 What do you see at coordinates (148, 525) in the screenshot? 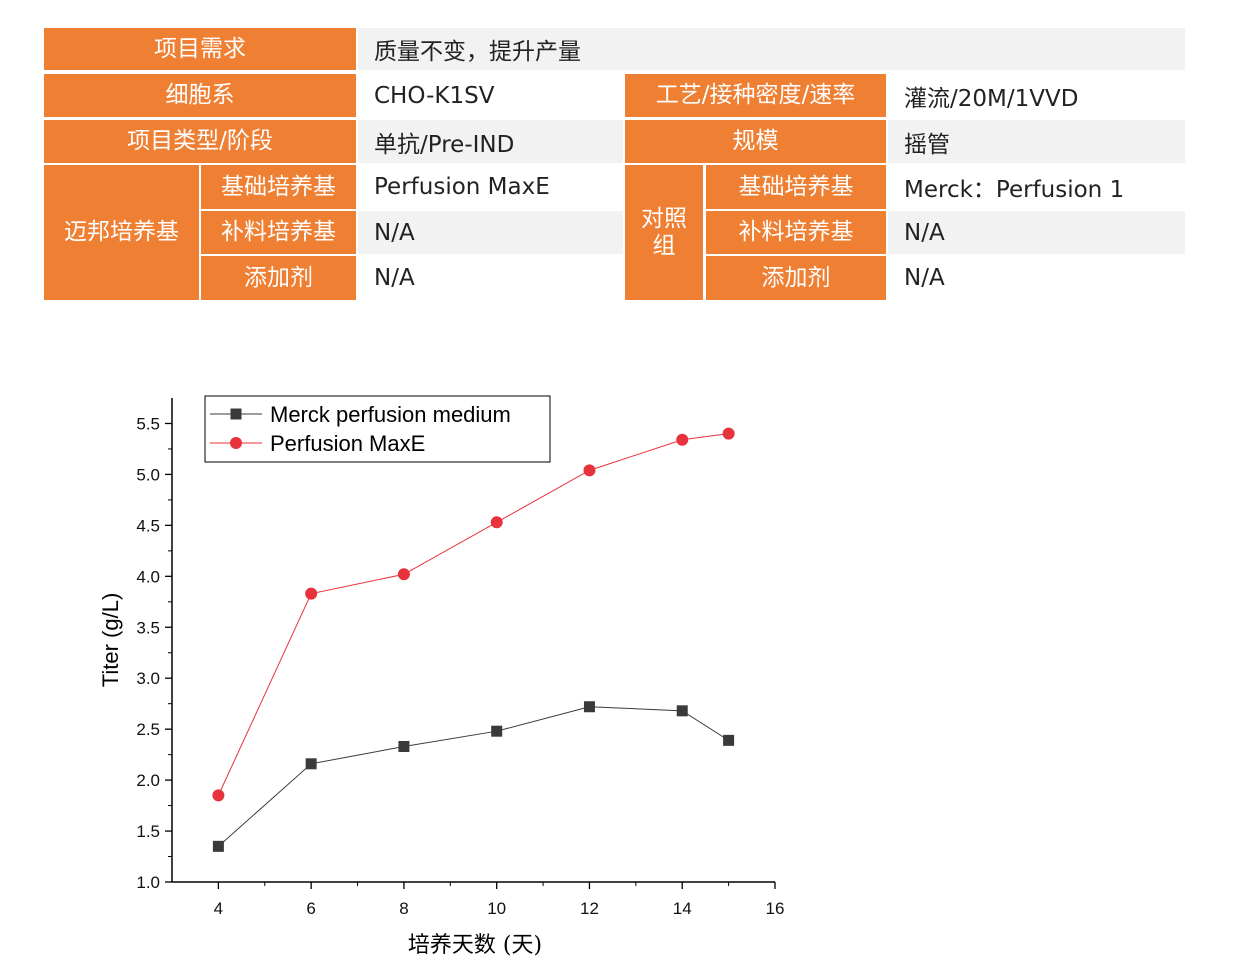
I see `y-tick-label: 4.5` at bounding box center [148, 525].